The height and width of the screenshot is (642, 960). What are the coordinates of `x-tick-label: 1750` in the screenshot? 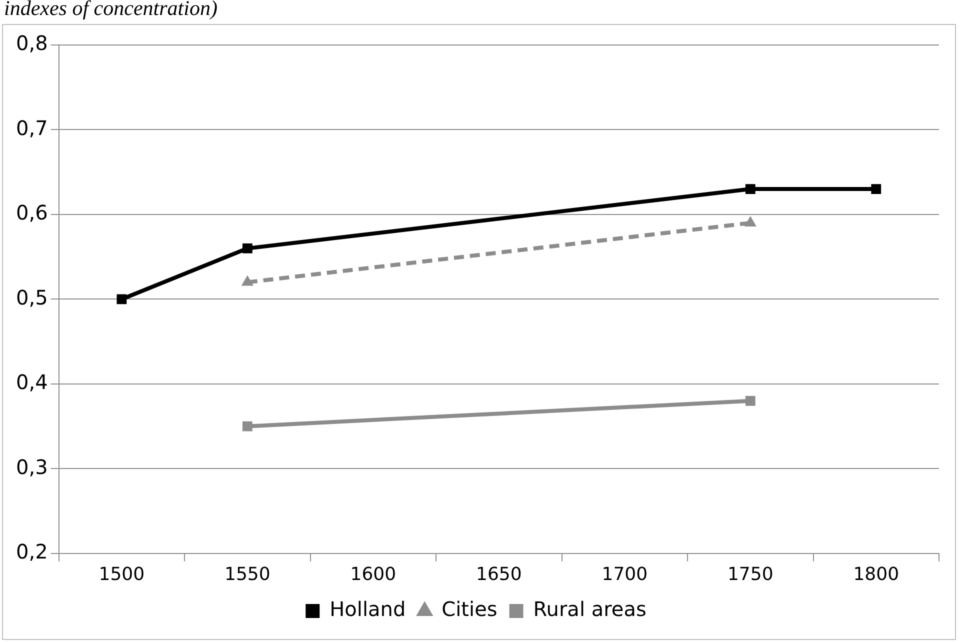 It's located at (750, 574).